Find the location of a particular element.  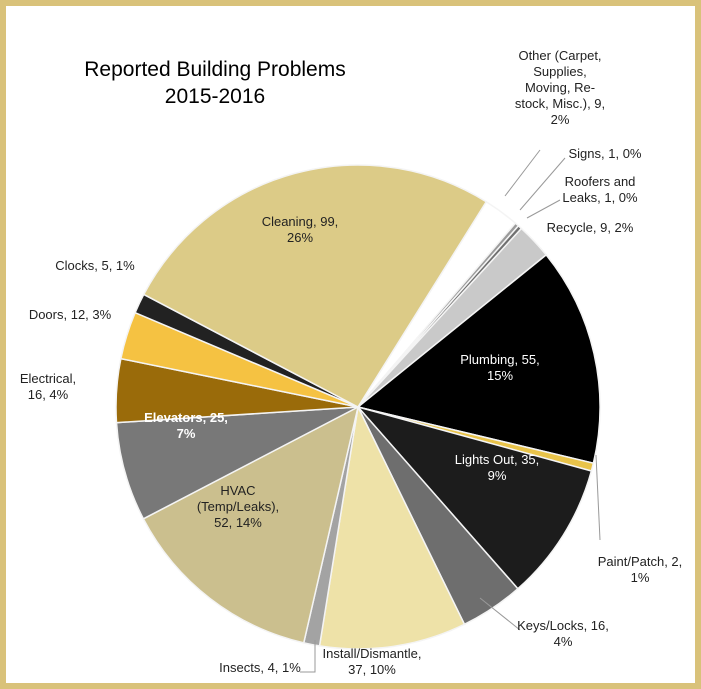

data-label: Signs, 1, 0% is located at coordinates (605, 153).